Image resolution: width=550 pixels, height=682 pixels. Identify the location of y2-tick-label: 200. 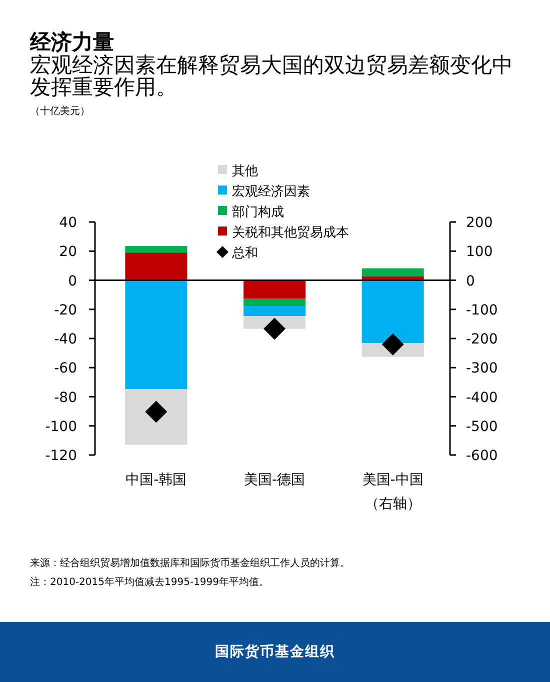
(479, 223).